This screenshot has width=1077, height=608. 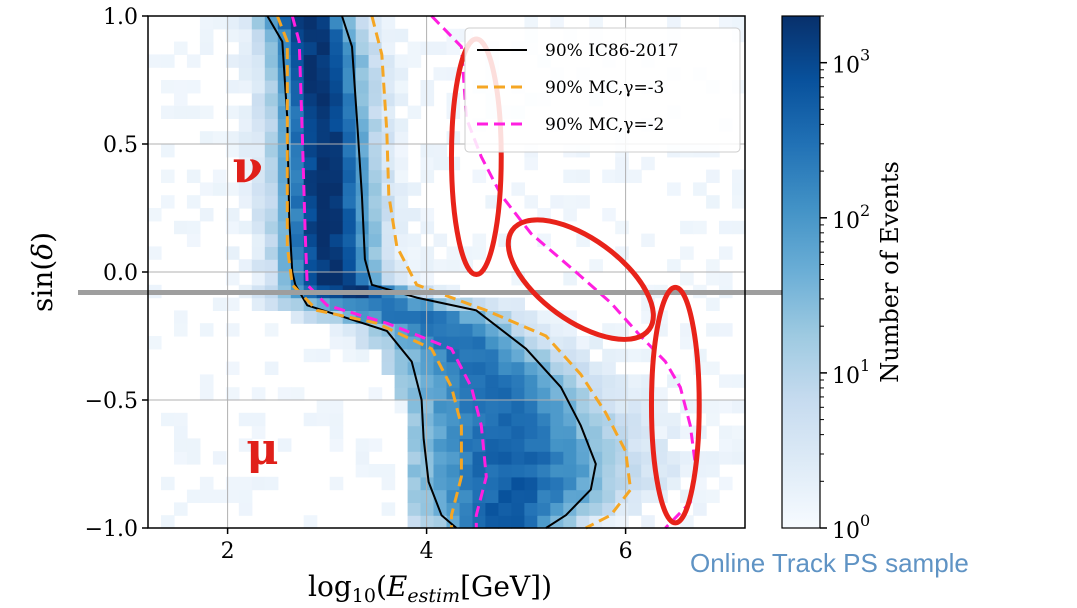 I want to click on y-axis-label: sin(δ), so click(x=42, y=272).